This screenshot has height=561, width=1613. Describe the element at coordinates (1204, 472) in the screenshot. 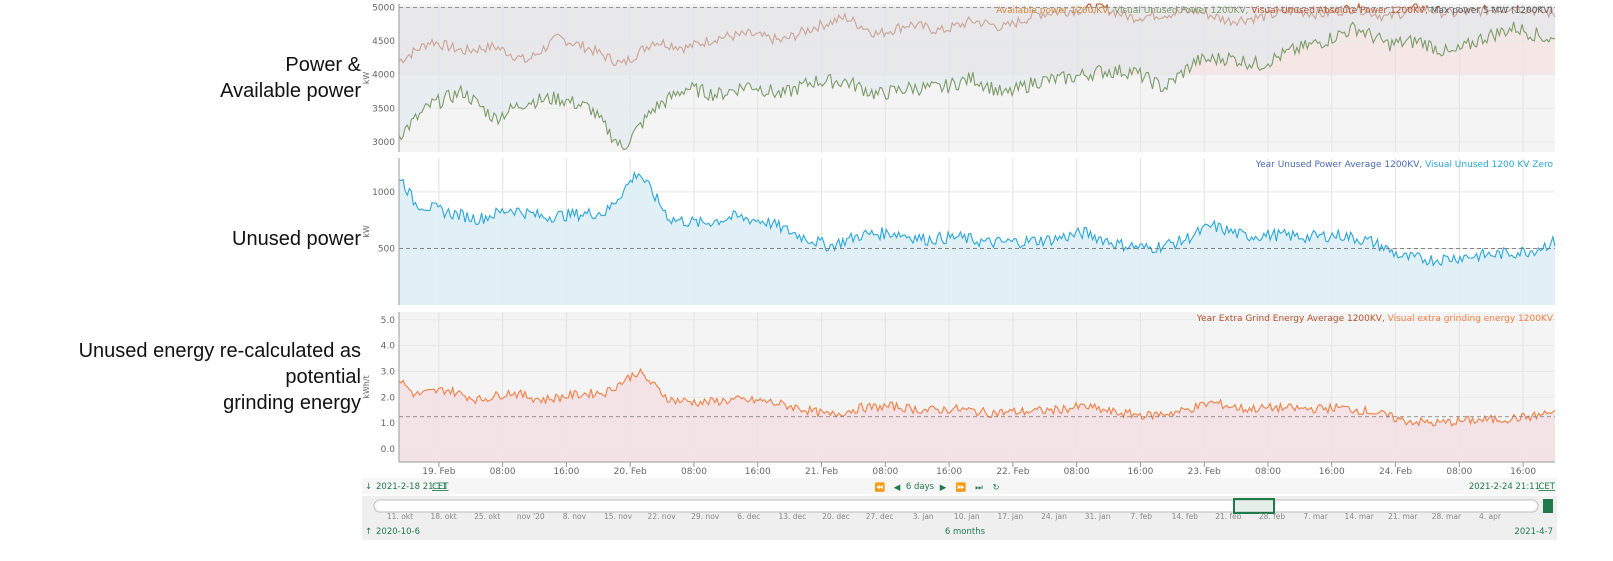

I see `x-tick-label: 23. Feb` at that location.